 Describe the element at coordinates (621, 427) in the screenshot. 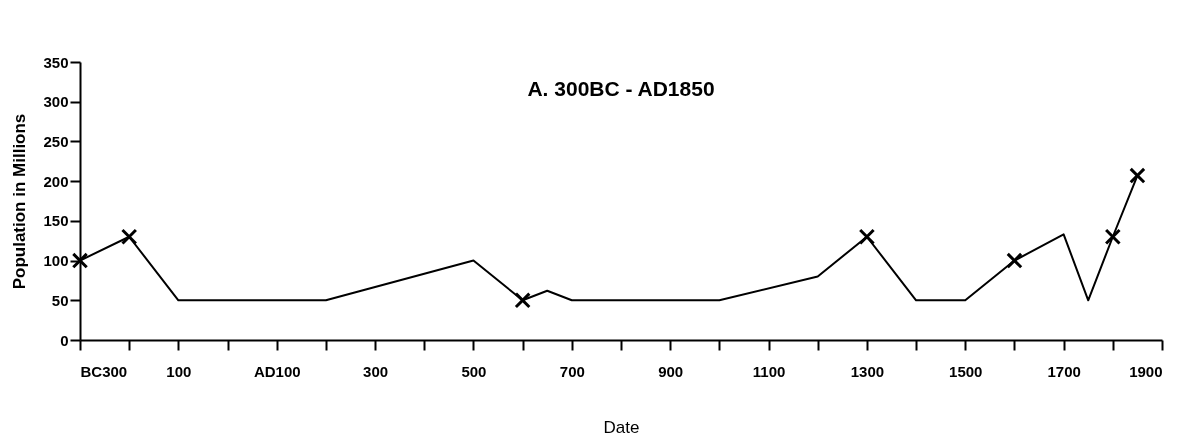

I see `x-axis-title: Date` at that location.